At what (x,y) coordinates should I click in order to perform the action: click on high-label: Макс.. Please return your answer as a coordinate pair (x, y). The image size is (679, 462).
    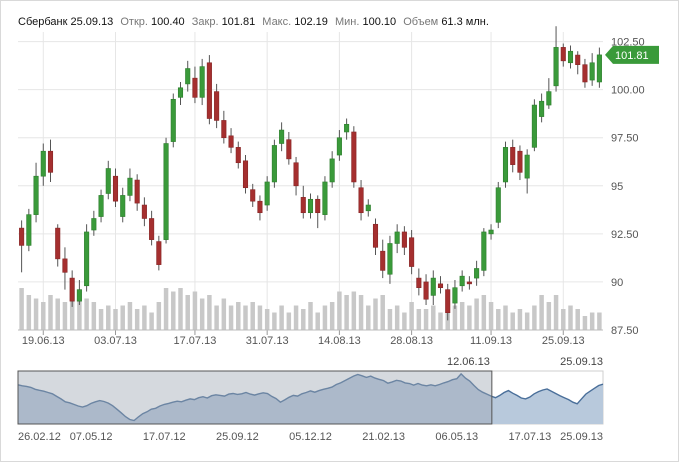
    Looking at the image, I should click on (277, 22).